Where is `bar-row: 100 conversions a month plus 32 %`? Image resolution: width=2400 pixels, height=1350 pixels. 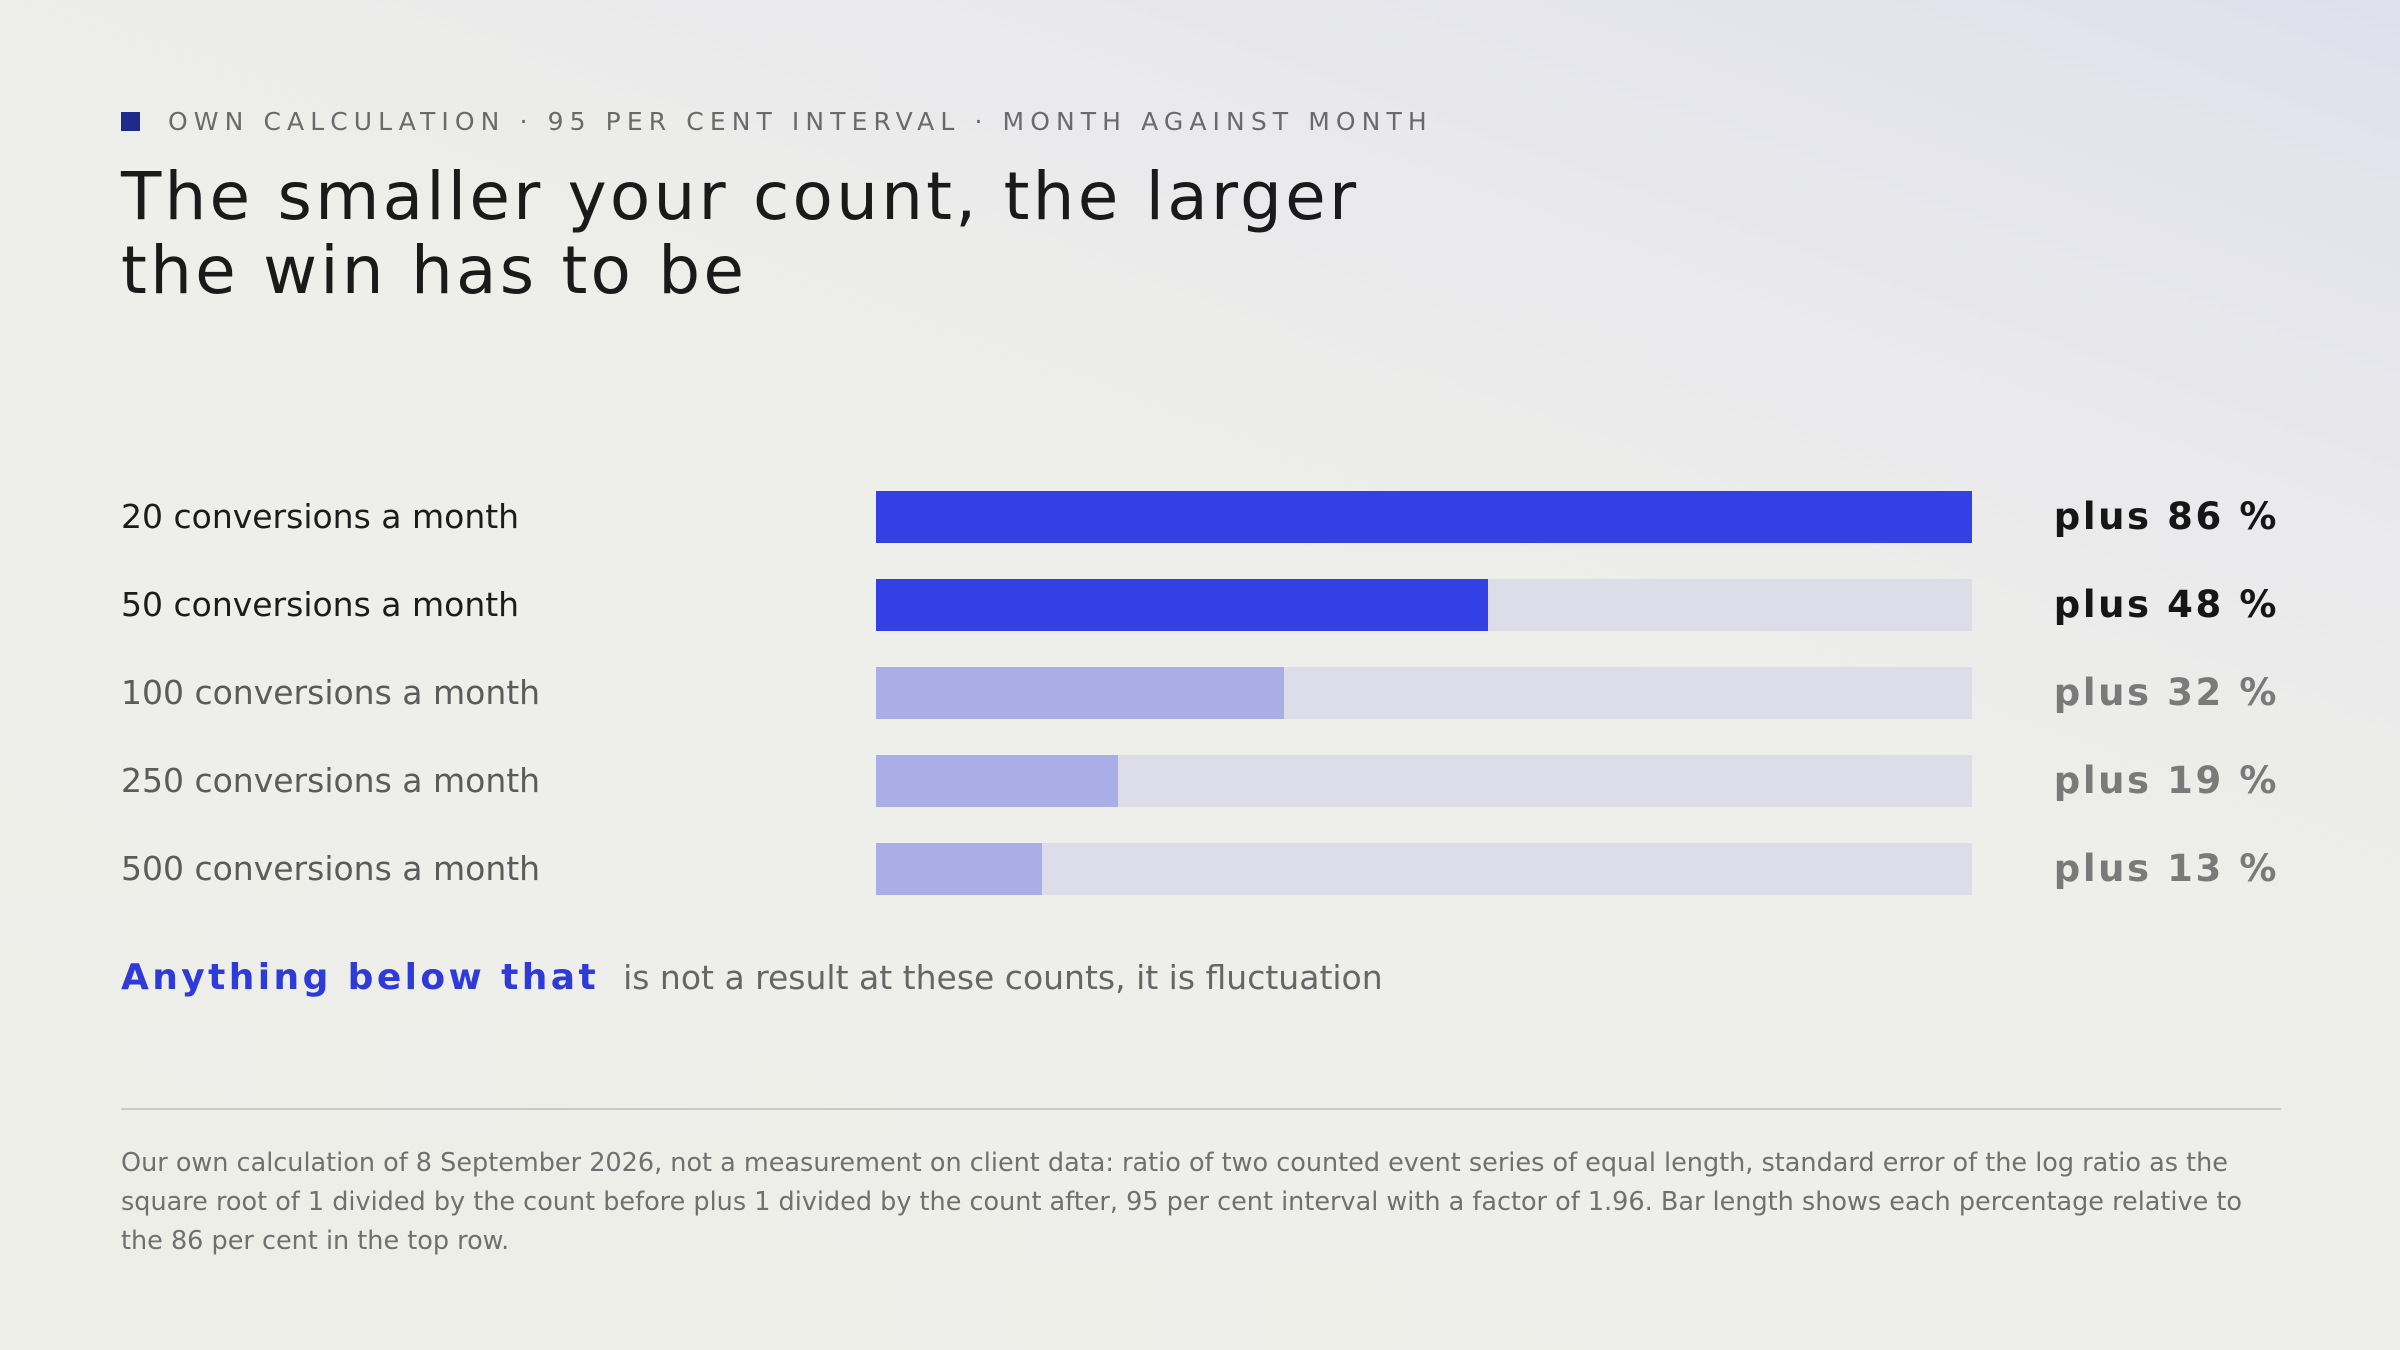 bar-row: 100 conversions a month plus 32 % is located at coordinates (1200, 693).